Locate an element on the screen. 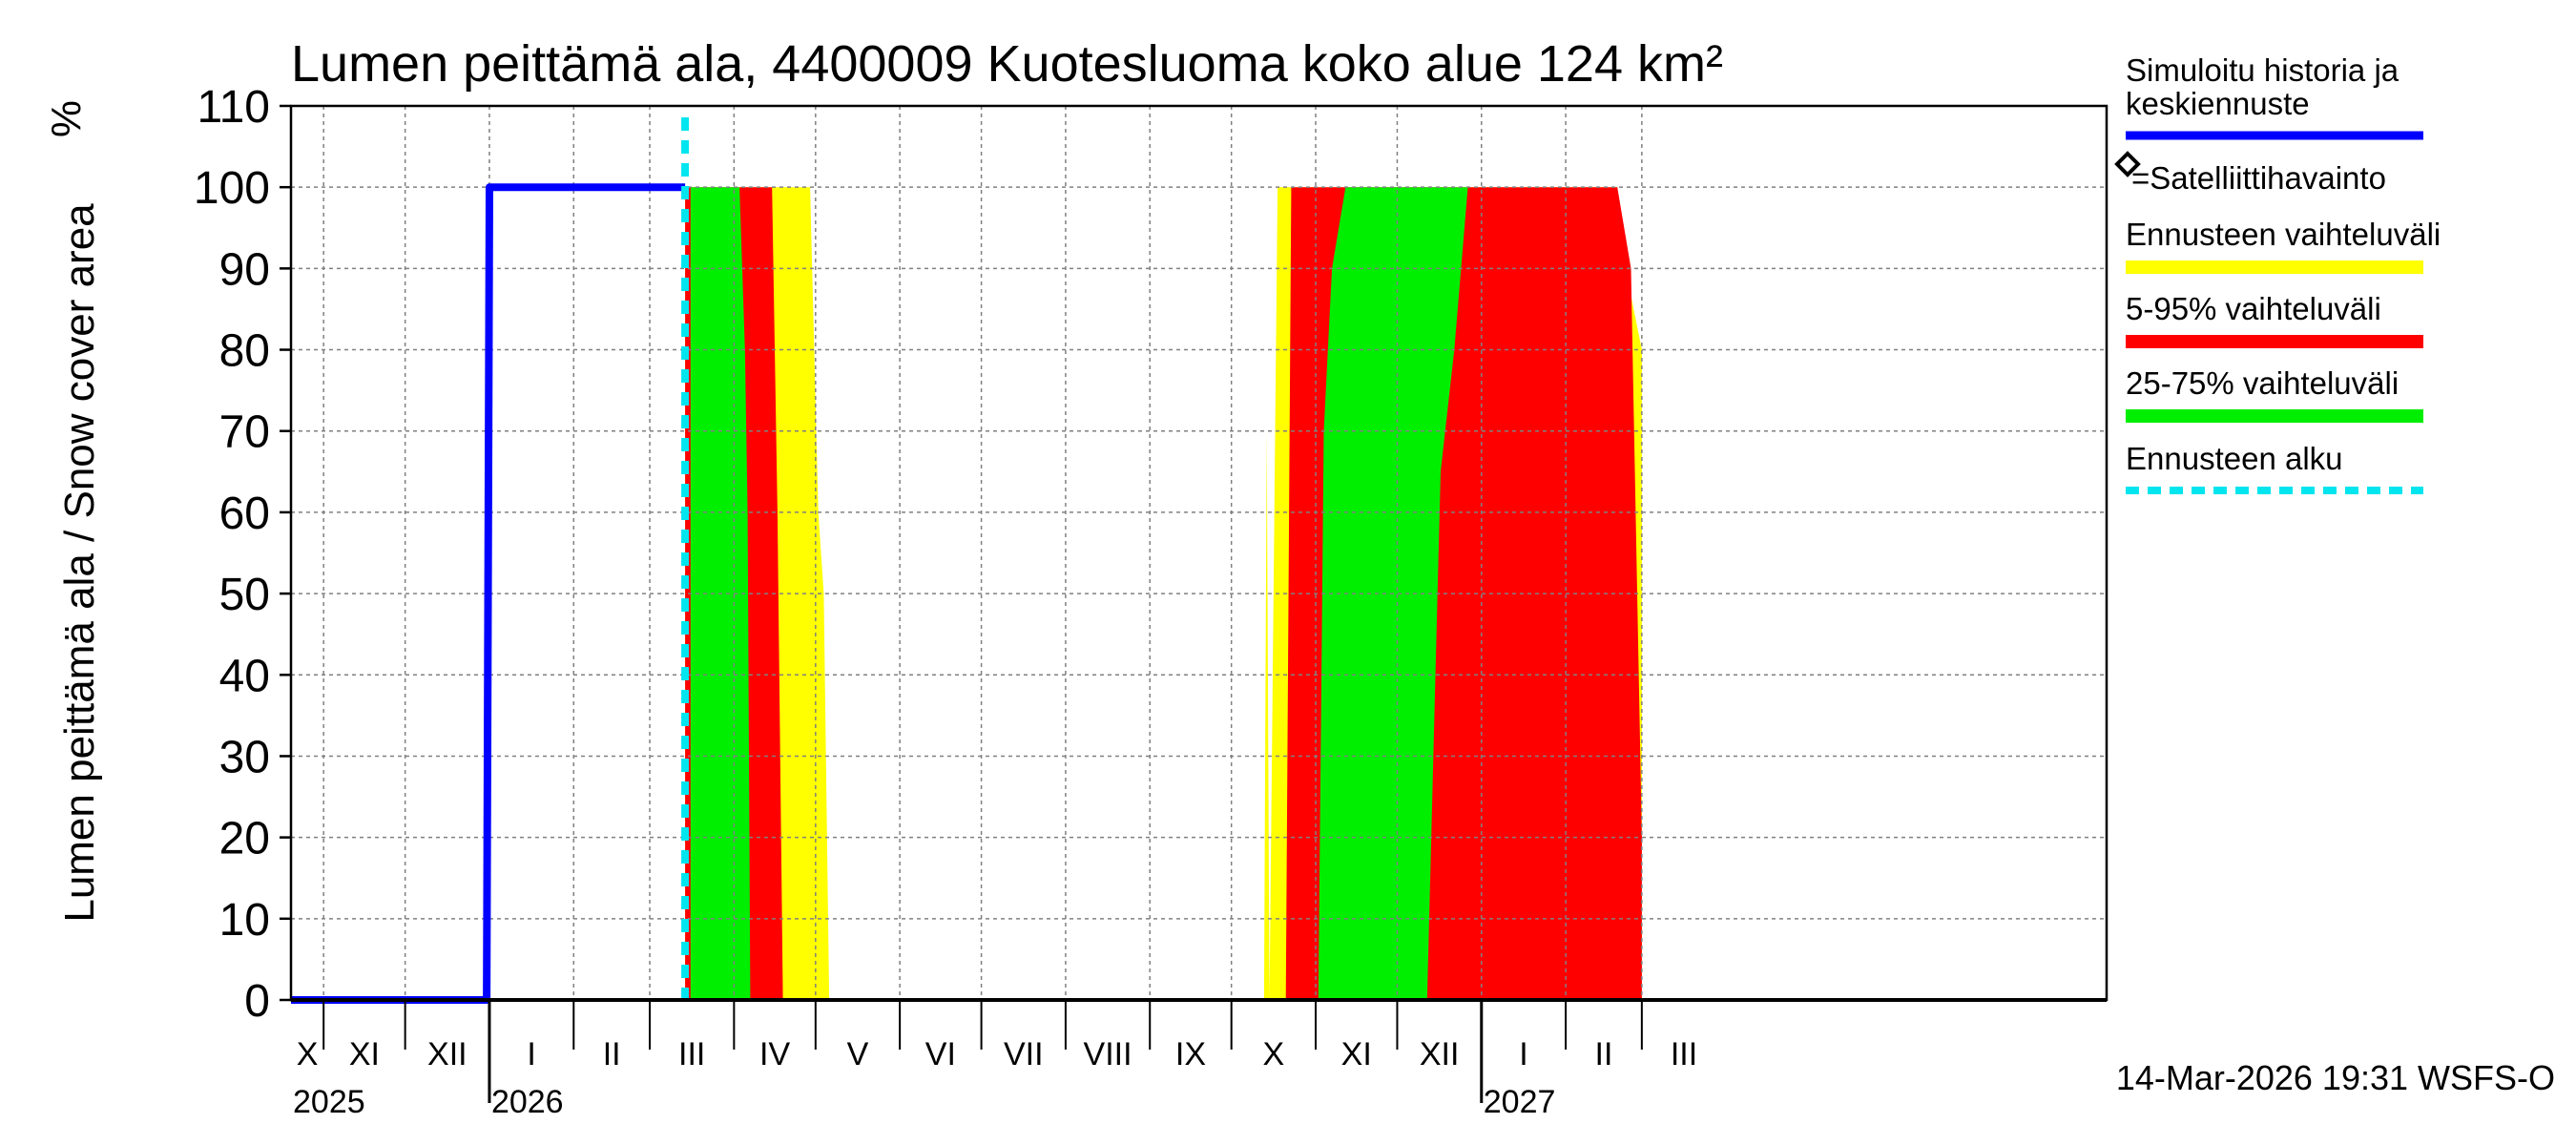 This screenshot has height=1145, width=2576. x-month-label-16: VII is located at coordinates (1024, 1054).